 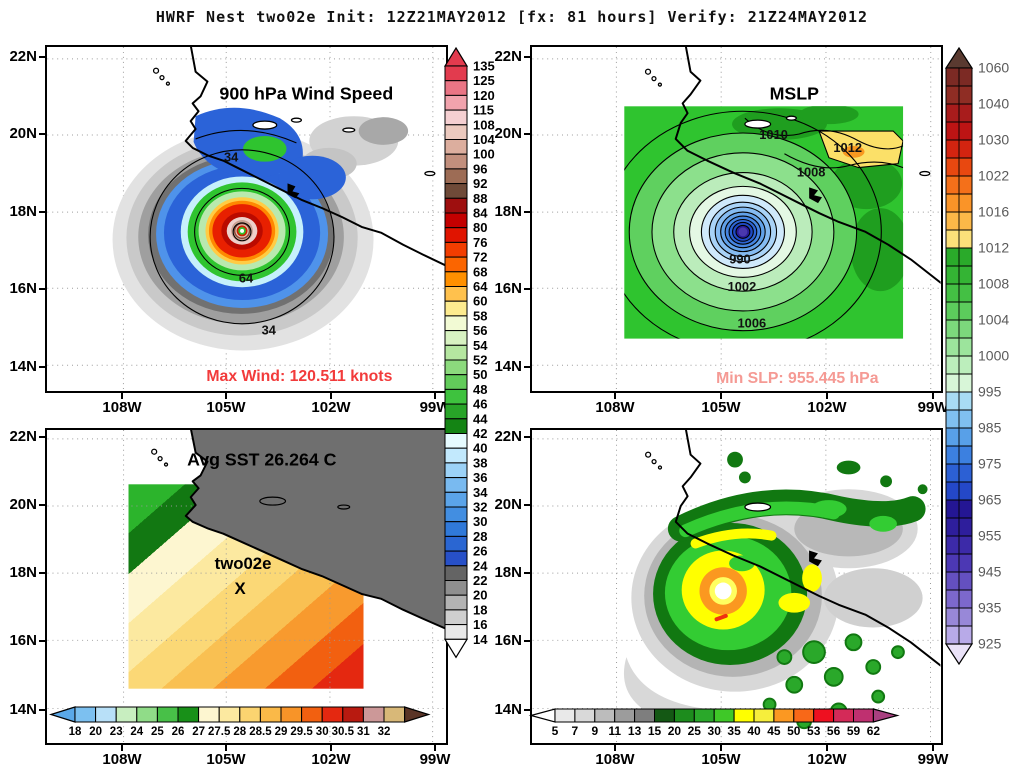 I want to click on colorbar-label: 64, so click(x=480, y=286).